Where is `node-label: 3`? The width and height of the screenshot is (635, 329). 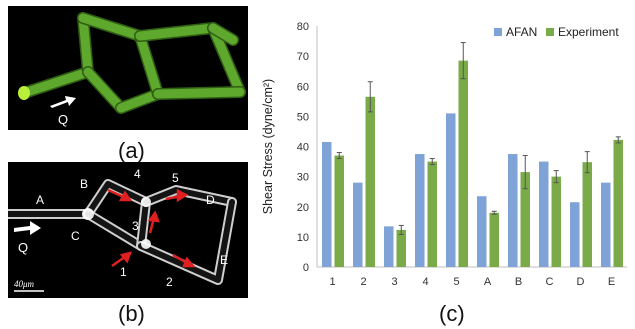 node-label: 3 is located at coordinates (135, 226).